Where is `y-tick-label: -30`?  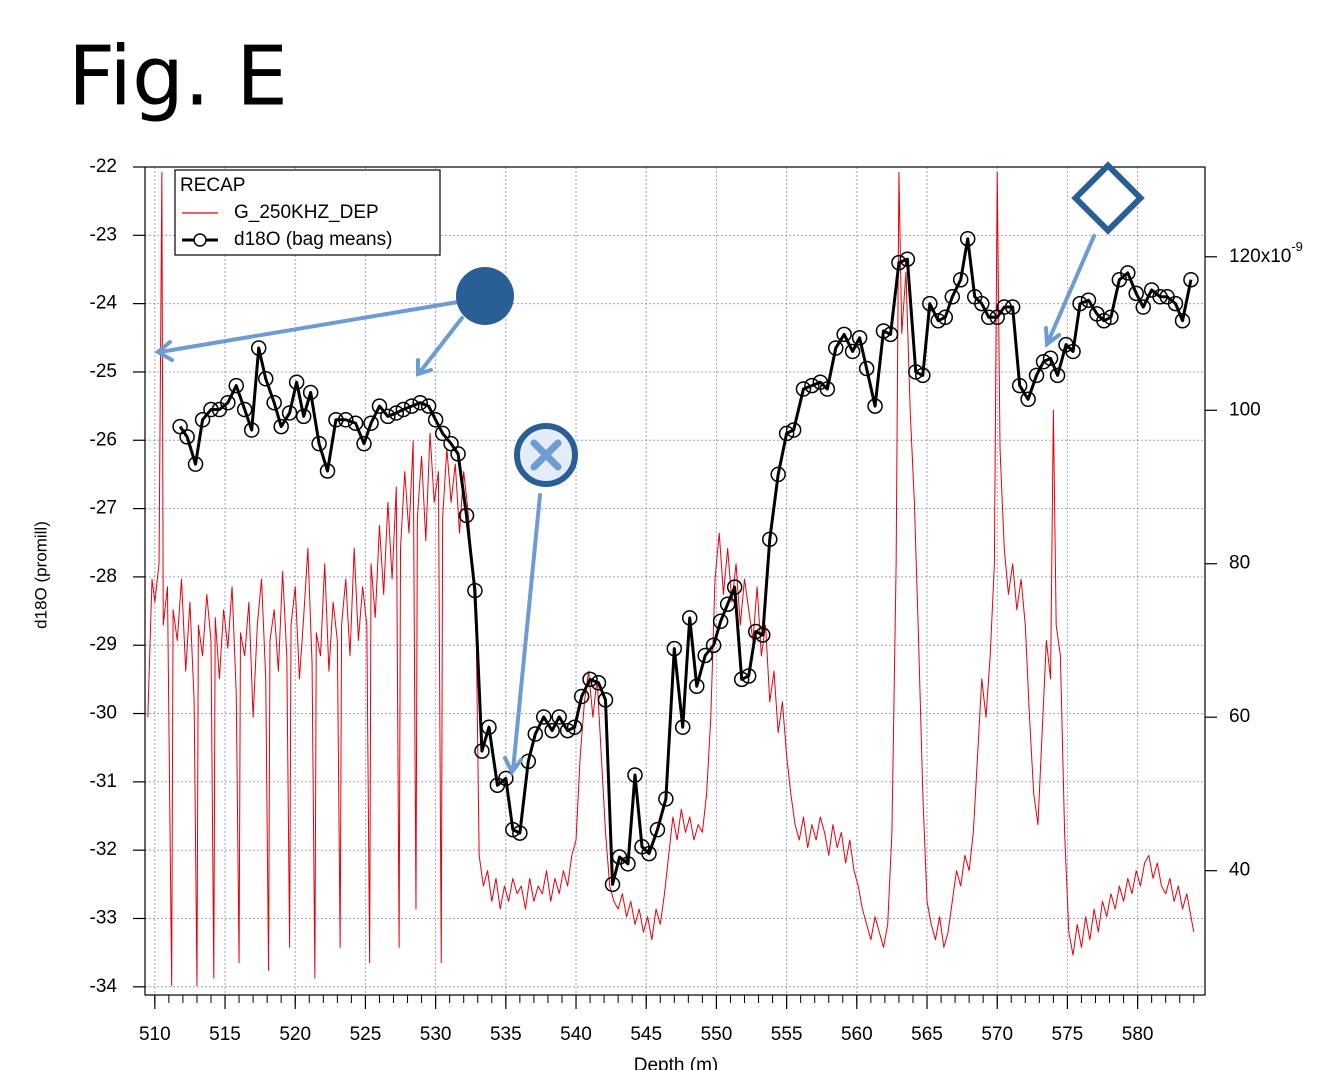
y-tick-label: -30 is located at coordinates (103, 713).